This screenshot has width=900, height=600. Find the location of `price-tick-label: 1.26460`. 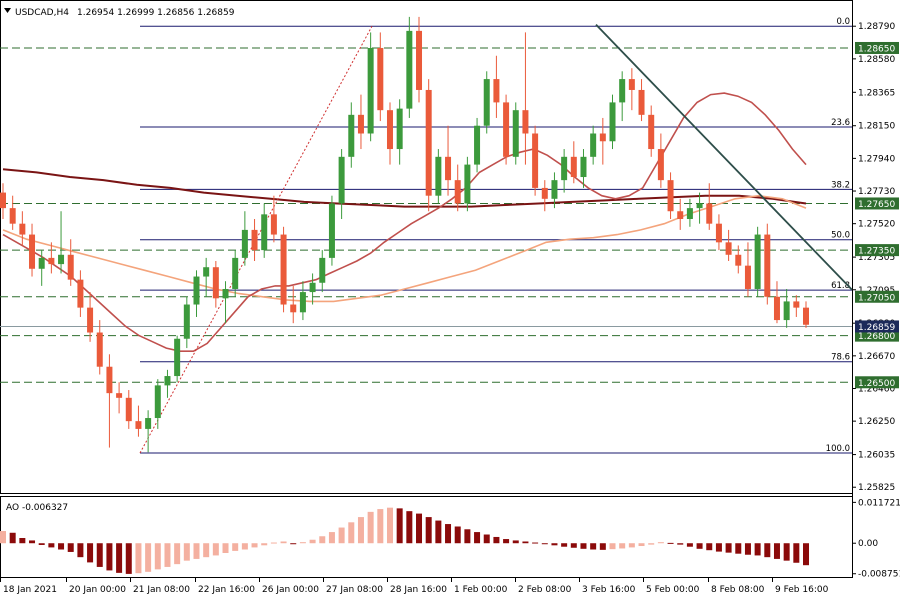

price-tick-label: 1.26460 is located at coordinates (876, 389).